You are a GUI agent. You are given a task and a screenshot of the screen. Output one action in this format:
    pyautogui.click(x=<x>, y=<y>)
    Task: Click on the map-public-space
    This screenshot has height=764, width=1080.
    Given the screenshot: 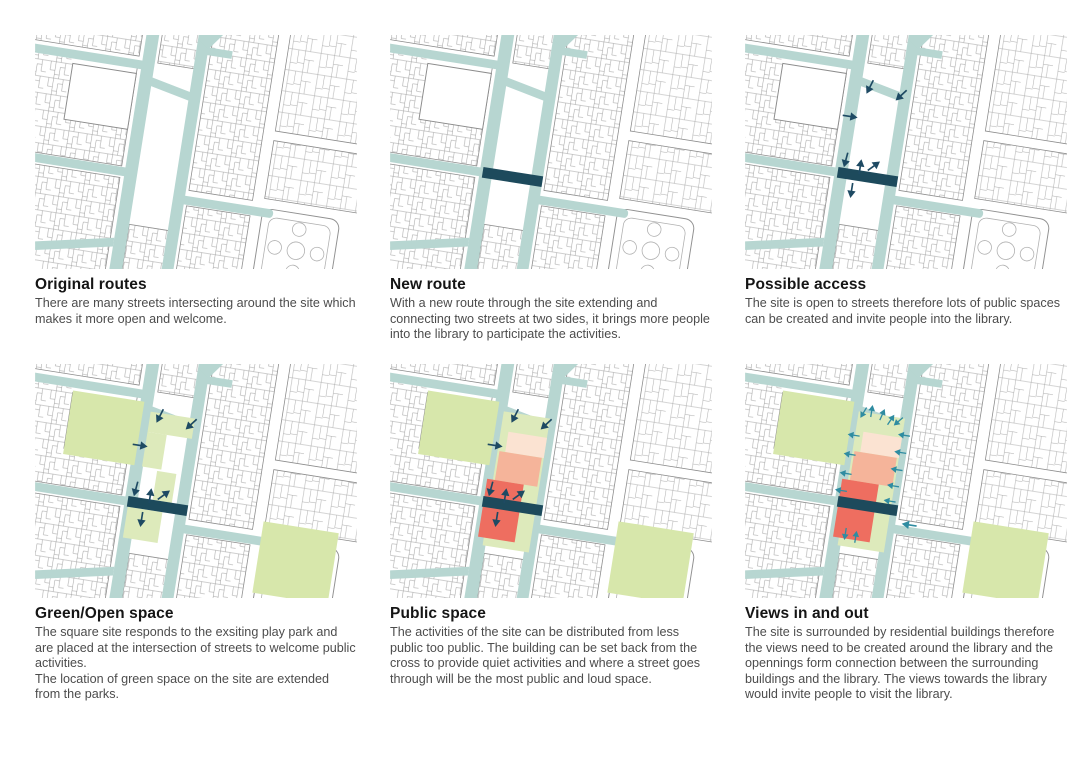 What is the action you would take?
    pyautogui.click(x=551, y=481)
    